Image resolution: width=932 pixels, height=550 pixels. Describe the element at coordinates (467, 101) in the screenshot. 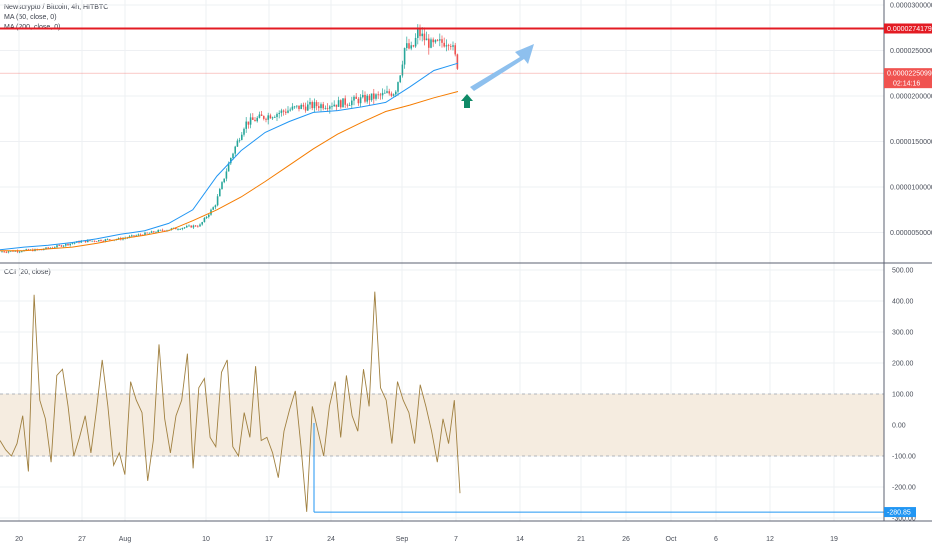

I see `entry-arrow-icon` at that location.